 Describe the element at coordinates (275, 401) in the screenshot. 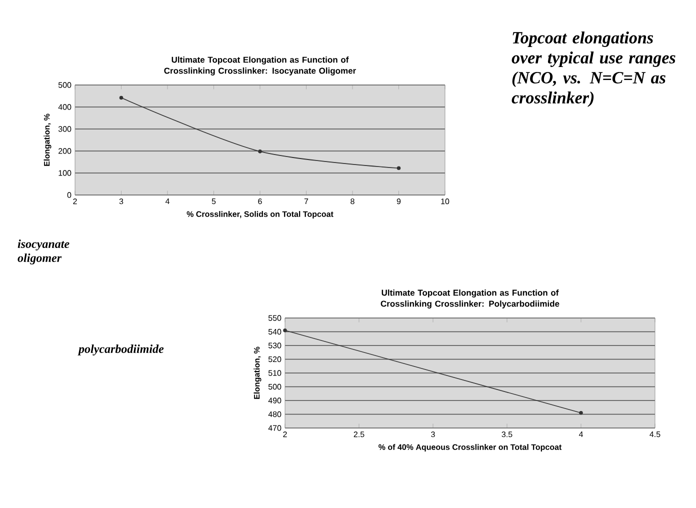

I see `y-tick-label: 490` at that location.